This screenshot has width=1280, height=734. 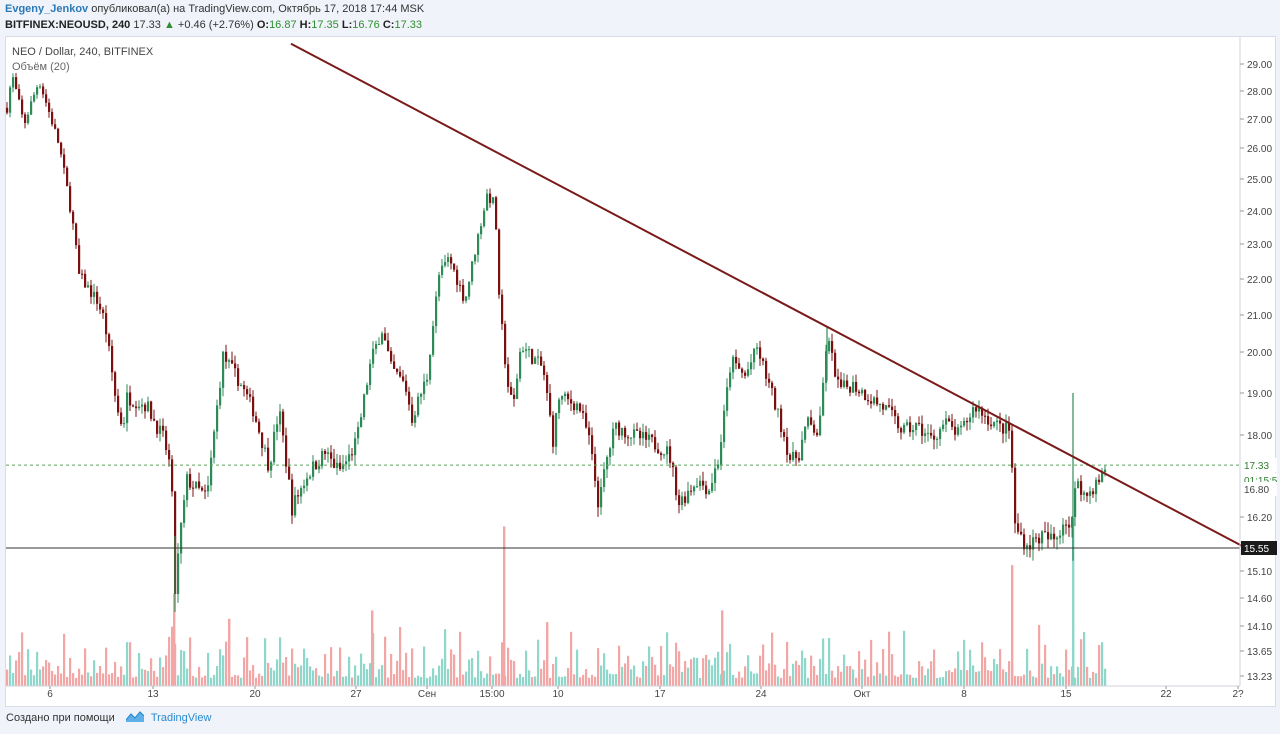 I want to click on legend-title: NEO / Dollar, 240, BITFINEX, so click(x=83, y=52).